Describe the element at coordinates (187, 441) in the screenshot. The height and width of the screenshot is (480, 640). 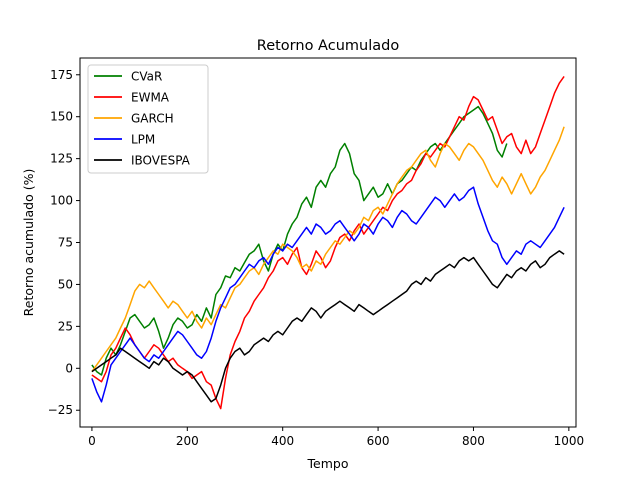
I see `x-tick-label-1: 200` at that location.